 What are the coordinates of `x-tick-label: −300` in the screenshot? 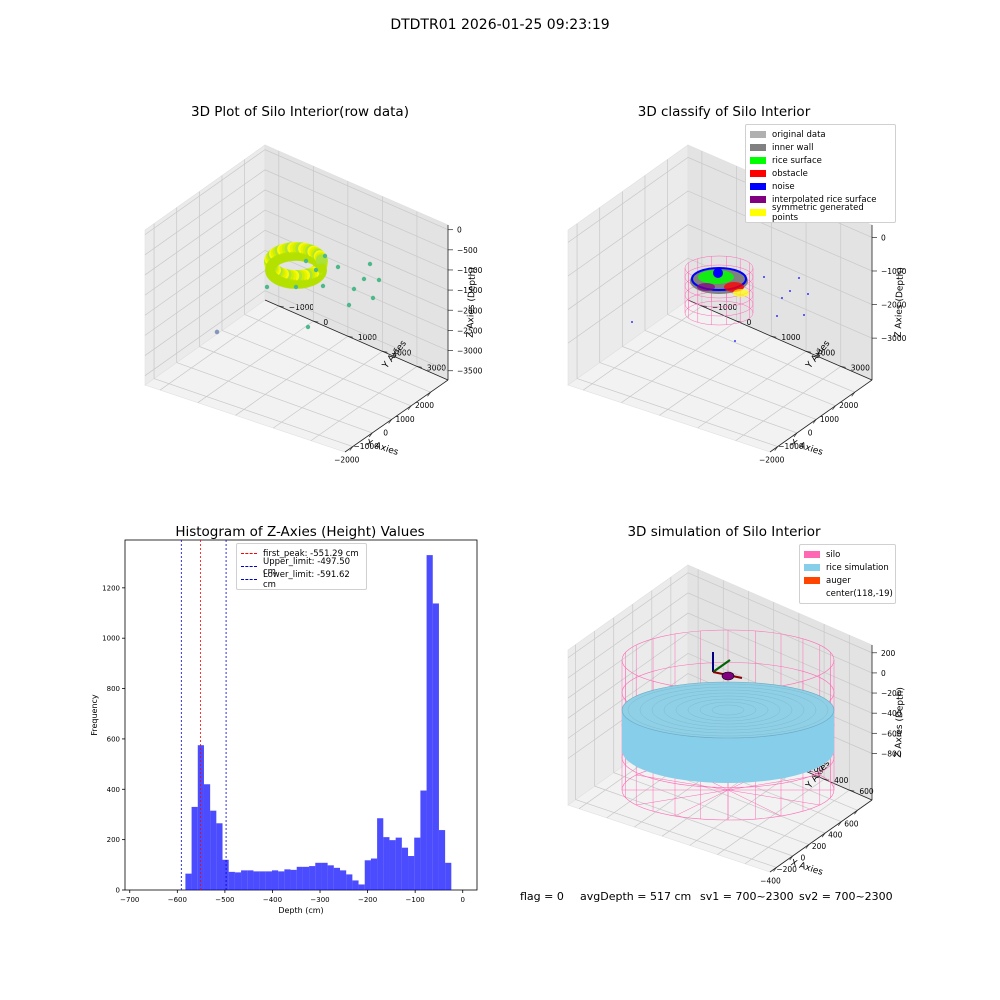 It's located at (319, 900).